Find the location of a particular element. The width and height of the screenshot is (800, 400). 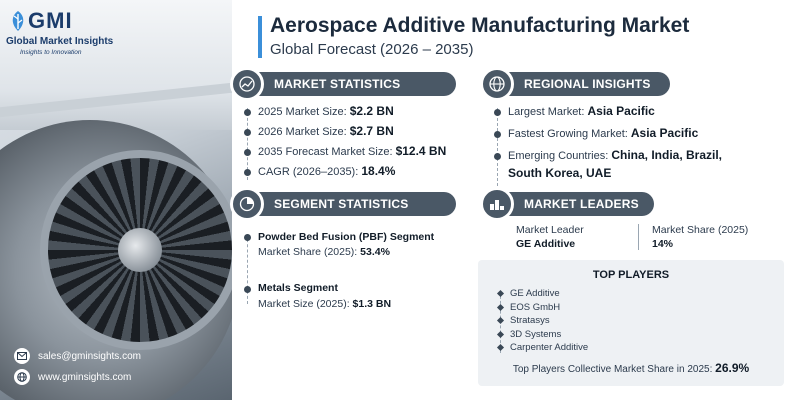

list-item: Stratasys is located at coordinates (543, 322).